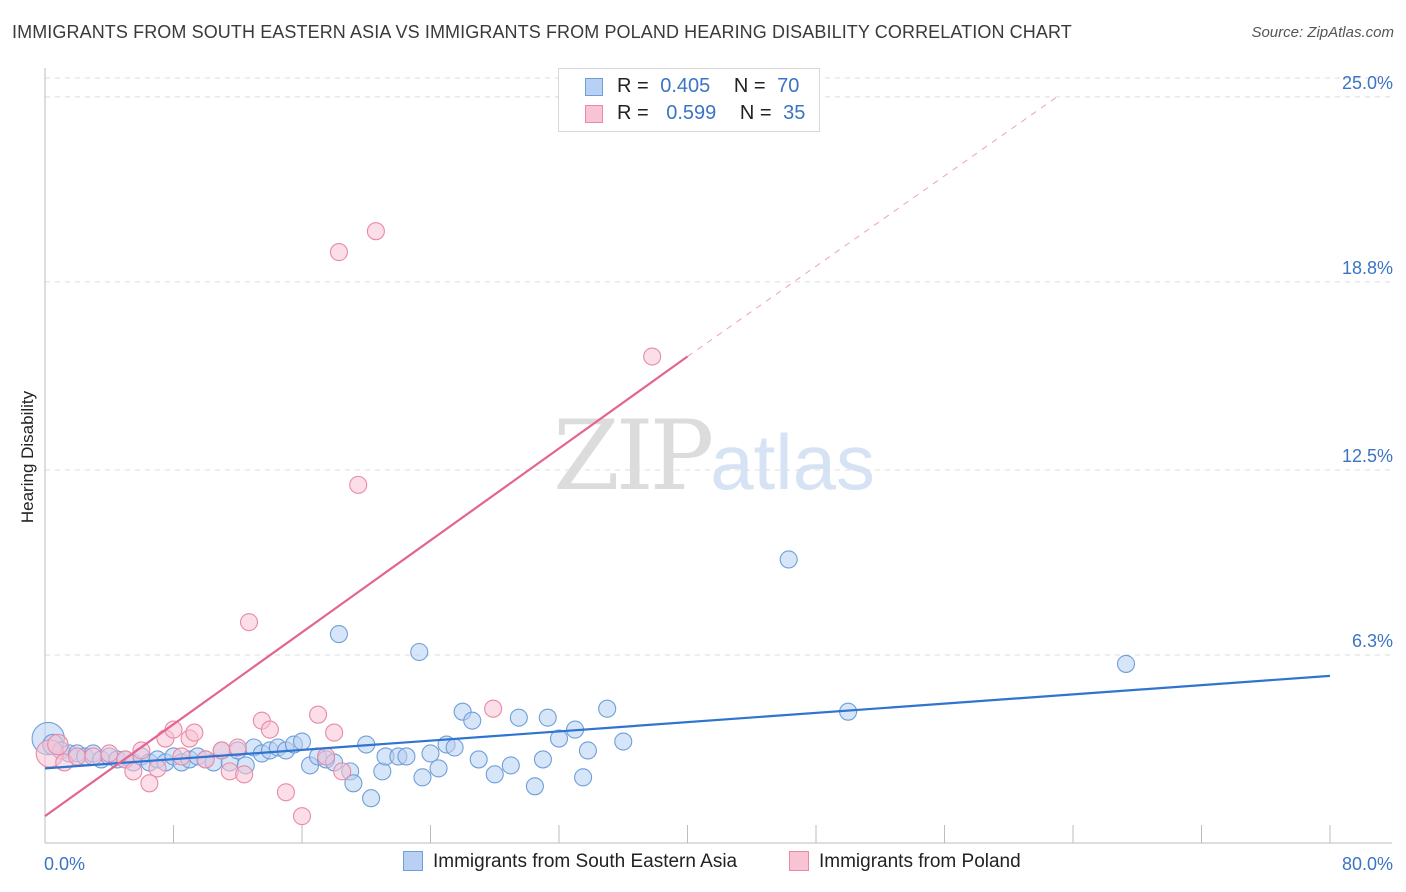 The height and width of the screenshot is (892, 1406). Describe the element at coordinates (1367, 864) in the screenshot. I see `x-tick-label: 80.0%` at that location.